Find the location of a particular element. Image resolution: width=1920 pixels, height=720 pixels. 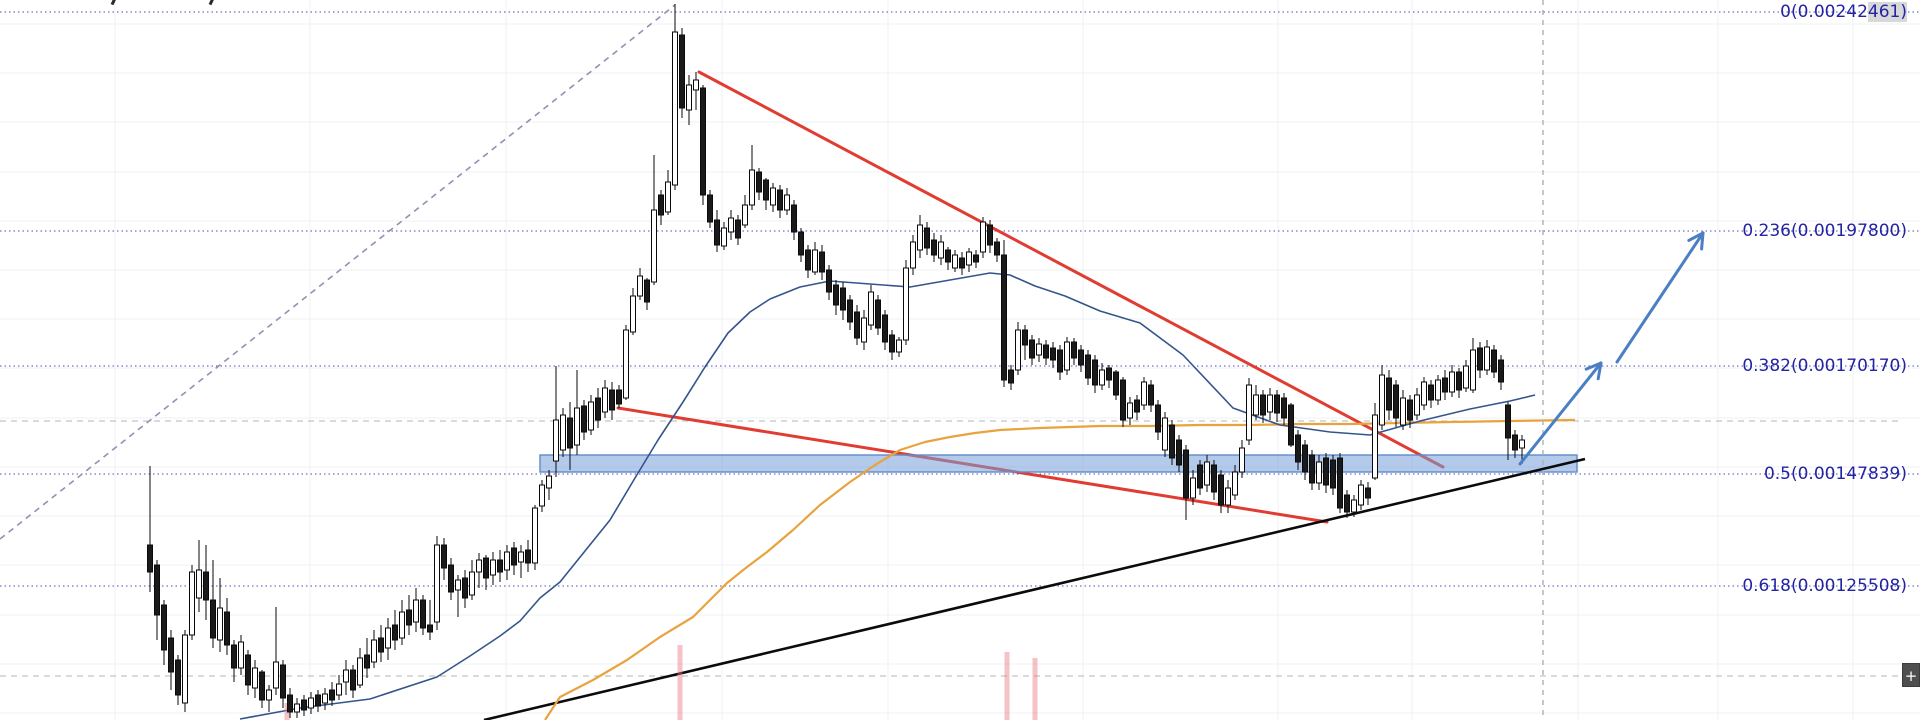

fib-label-05: 0.5(0.00147839) is located at coordinates (1835, 474).